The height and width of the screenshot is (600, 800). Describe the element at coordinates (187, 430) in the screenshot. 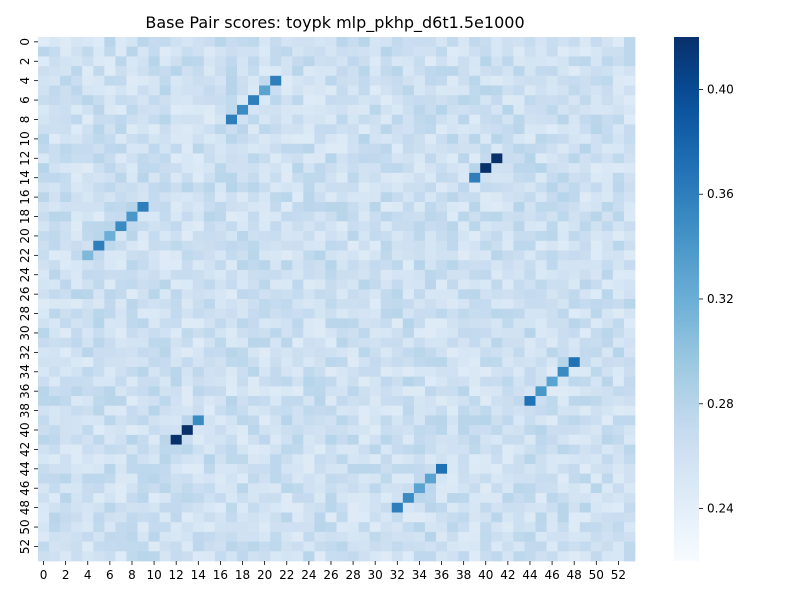

I see `heatmap-cell-highlight` at that location.